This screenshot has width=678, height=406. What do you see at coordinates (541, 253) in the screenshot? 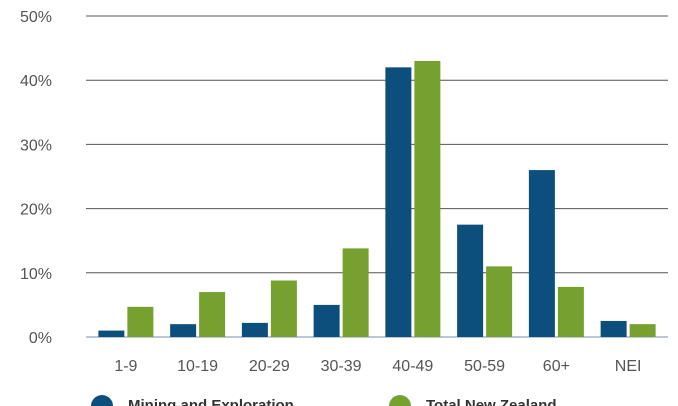
I see `bar-mining-60-` at bounding box center [541, 253].